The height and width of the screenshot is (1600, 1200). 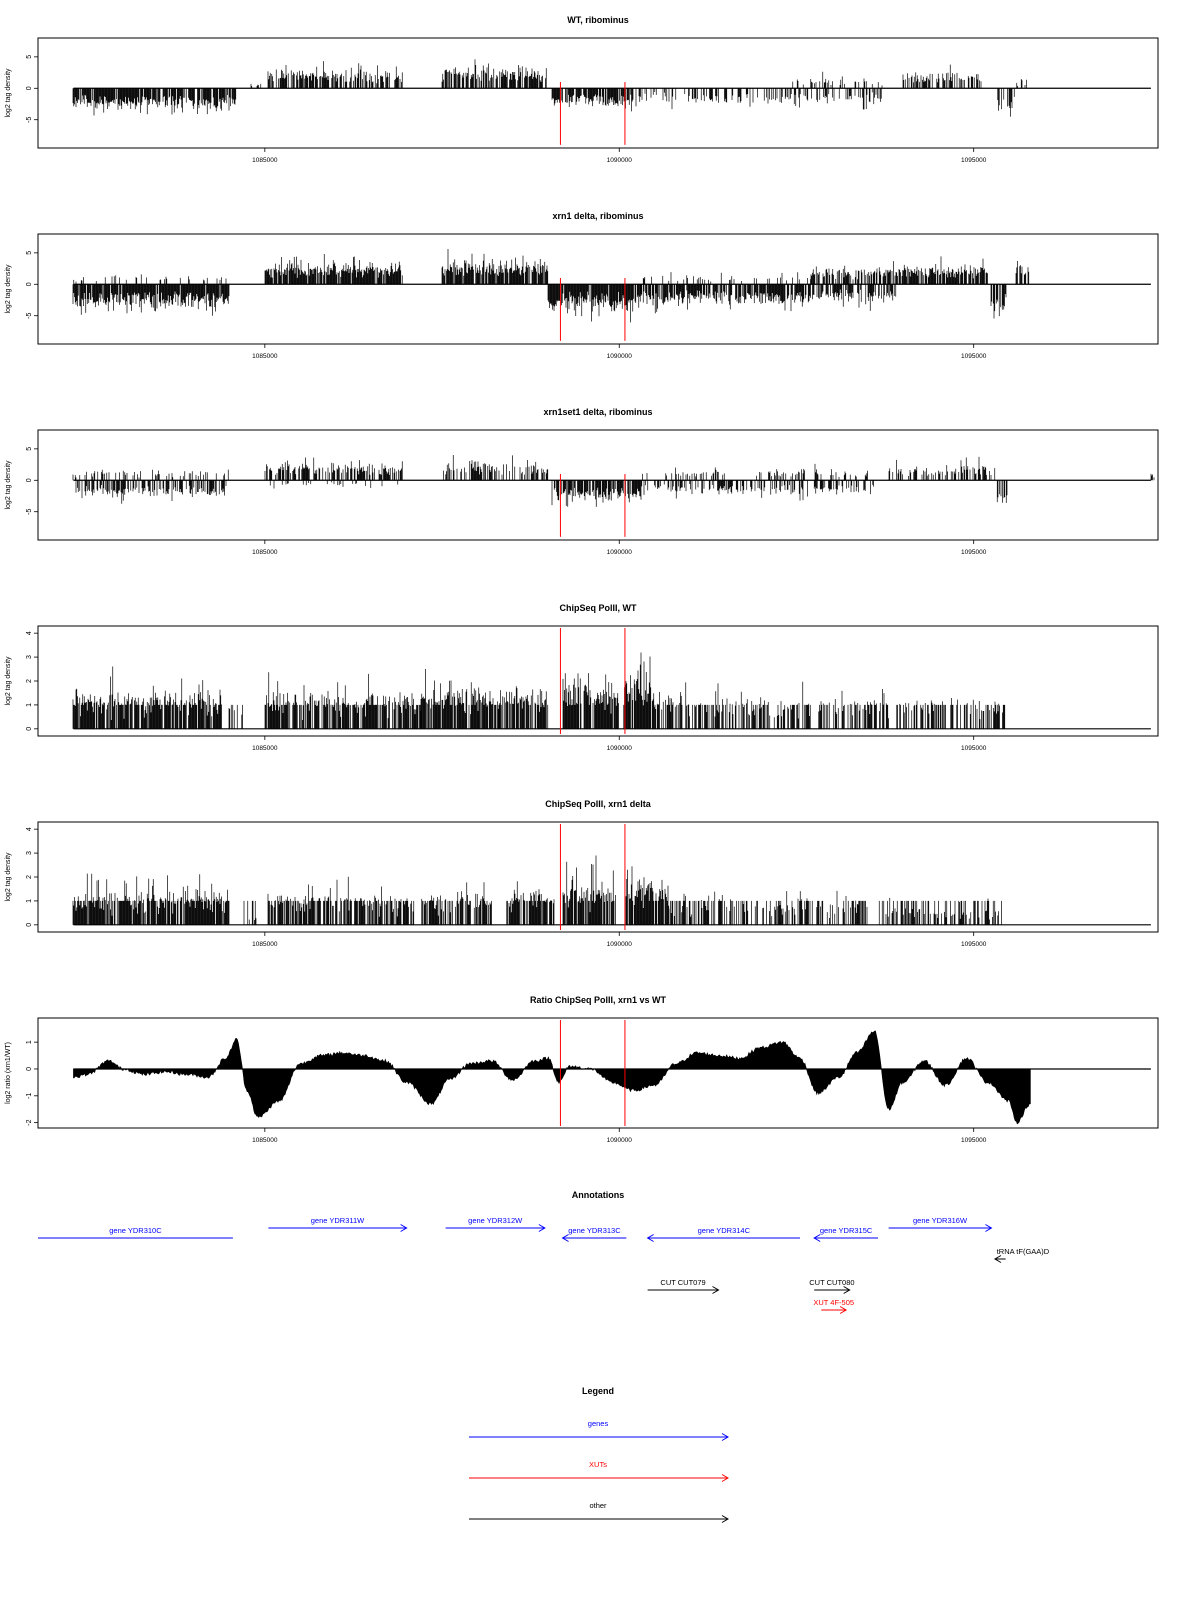 What do you see at coordinates (598, 608) in the screenshot?
I see `panel-title: ChipSeq PolII, WT` at bounding box center [598, 608].